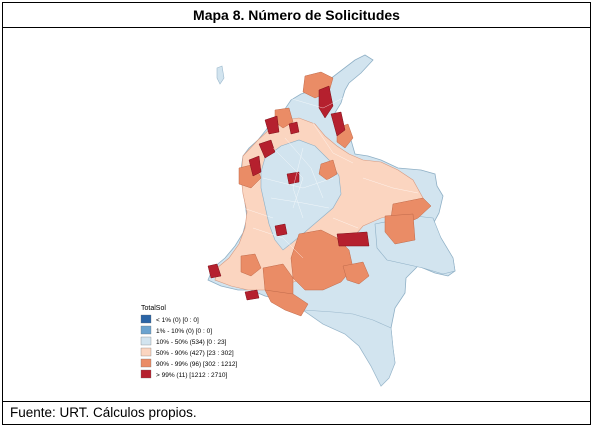 This screenshot has width=595, height=432. I want to click on region-red-uraba, so click(255, 166).